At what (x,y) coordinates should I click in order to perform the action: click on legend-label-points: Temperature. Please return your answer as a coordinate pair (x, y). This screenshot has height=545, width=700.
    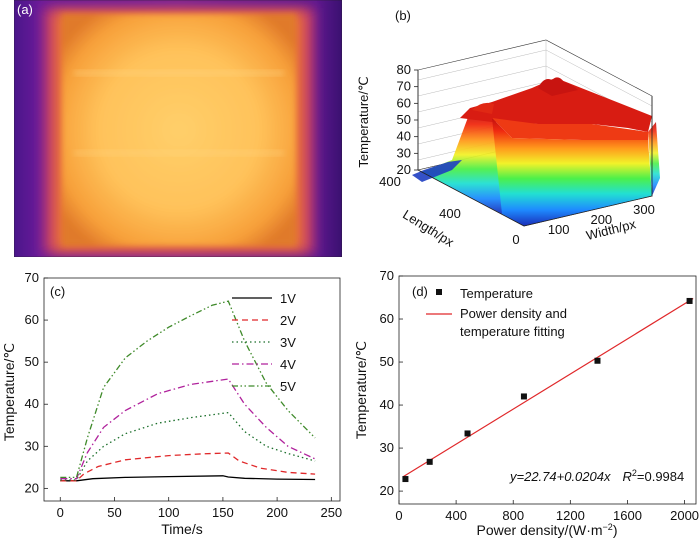
    Looking at the image, I should click on (496, 293).